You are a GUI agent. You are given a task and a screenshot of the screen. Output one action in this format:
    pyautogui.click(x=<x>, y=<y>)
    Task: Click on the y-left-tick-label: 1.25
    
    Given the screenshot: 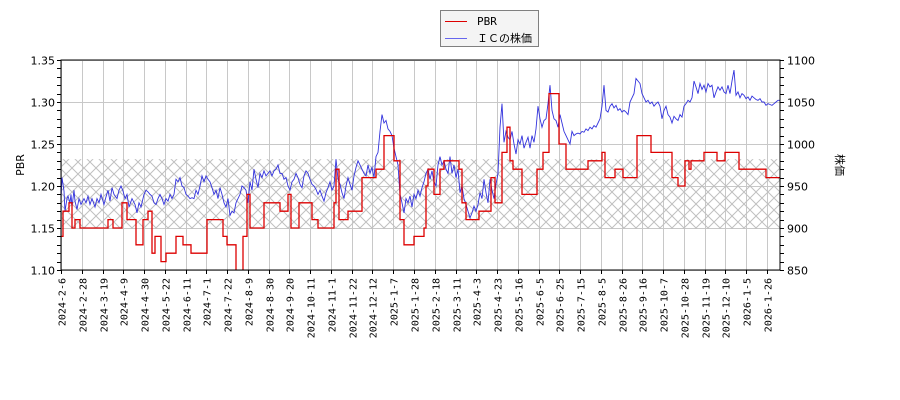 What is the action you would take?
    pyautogui.click(x=43, y=145)
    